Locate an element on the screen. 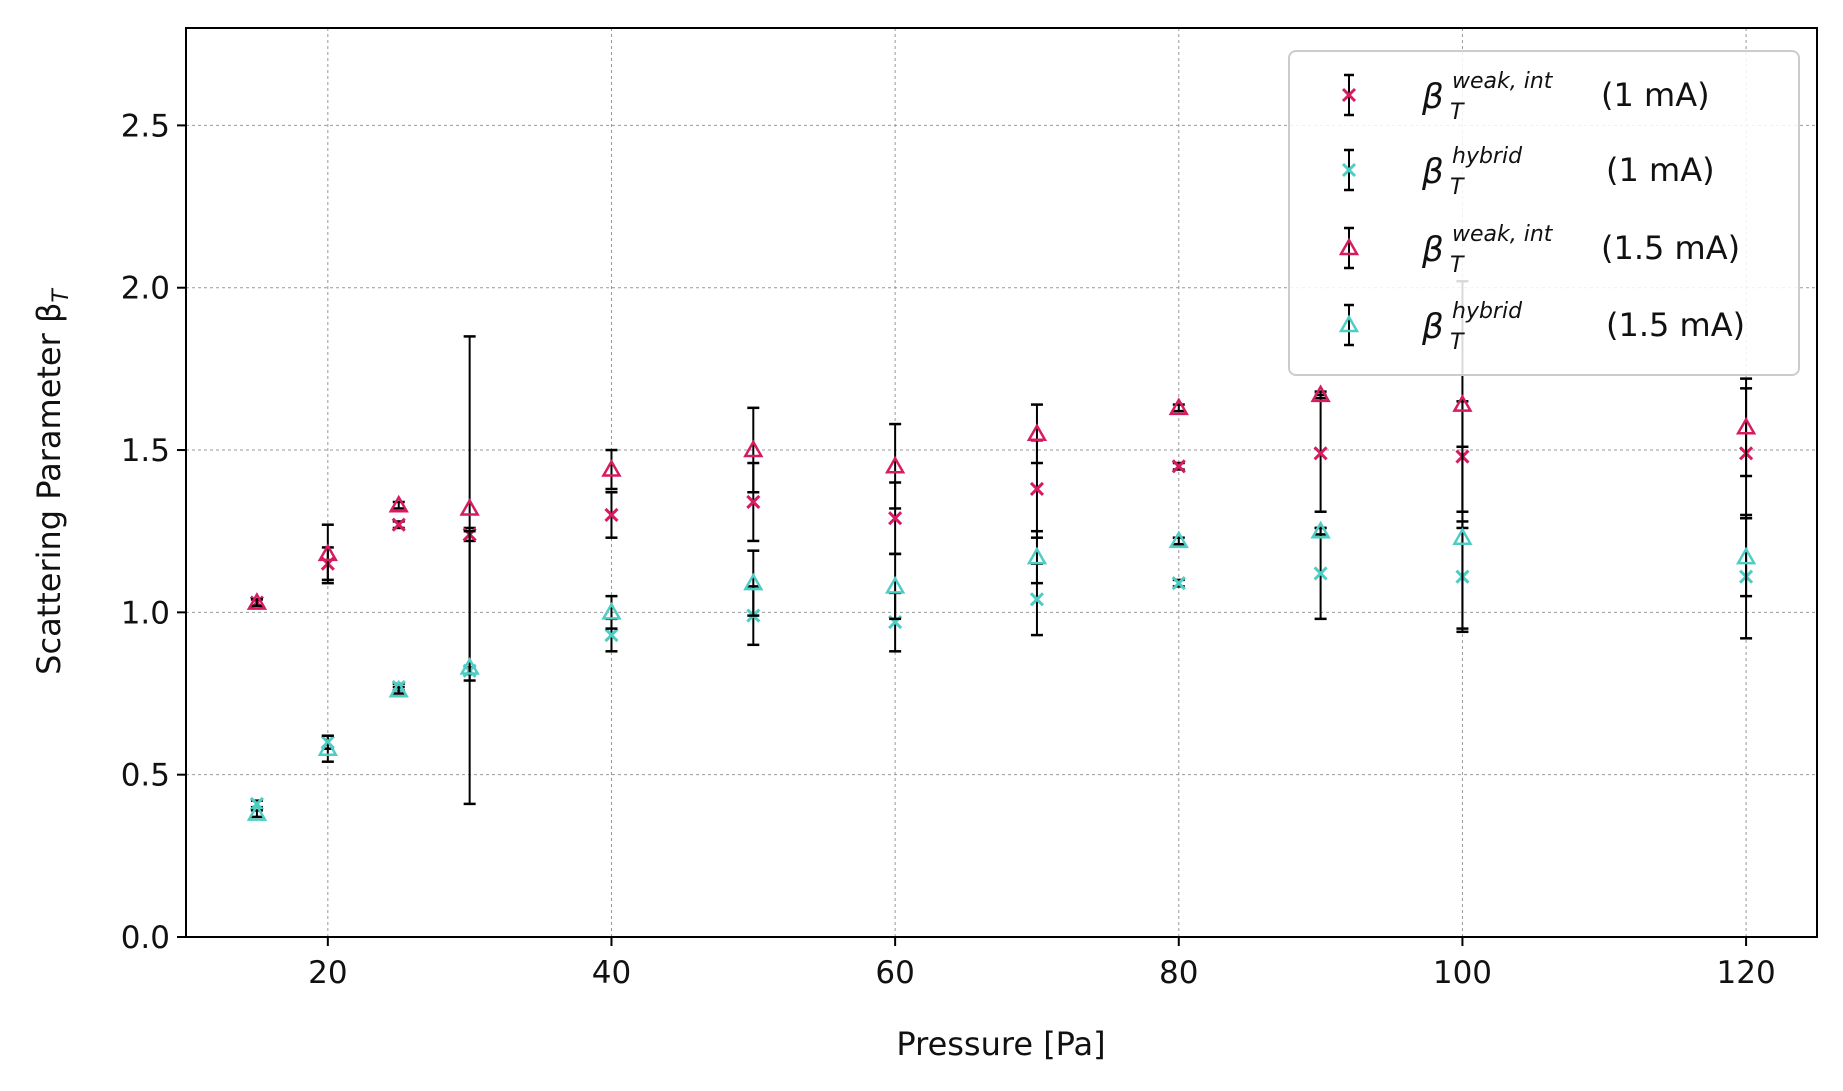  x-tick-label: 80 is located at coordinates (1178, 973).